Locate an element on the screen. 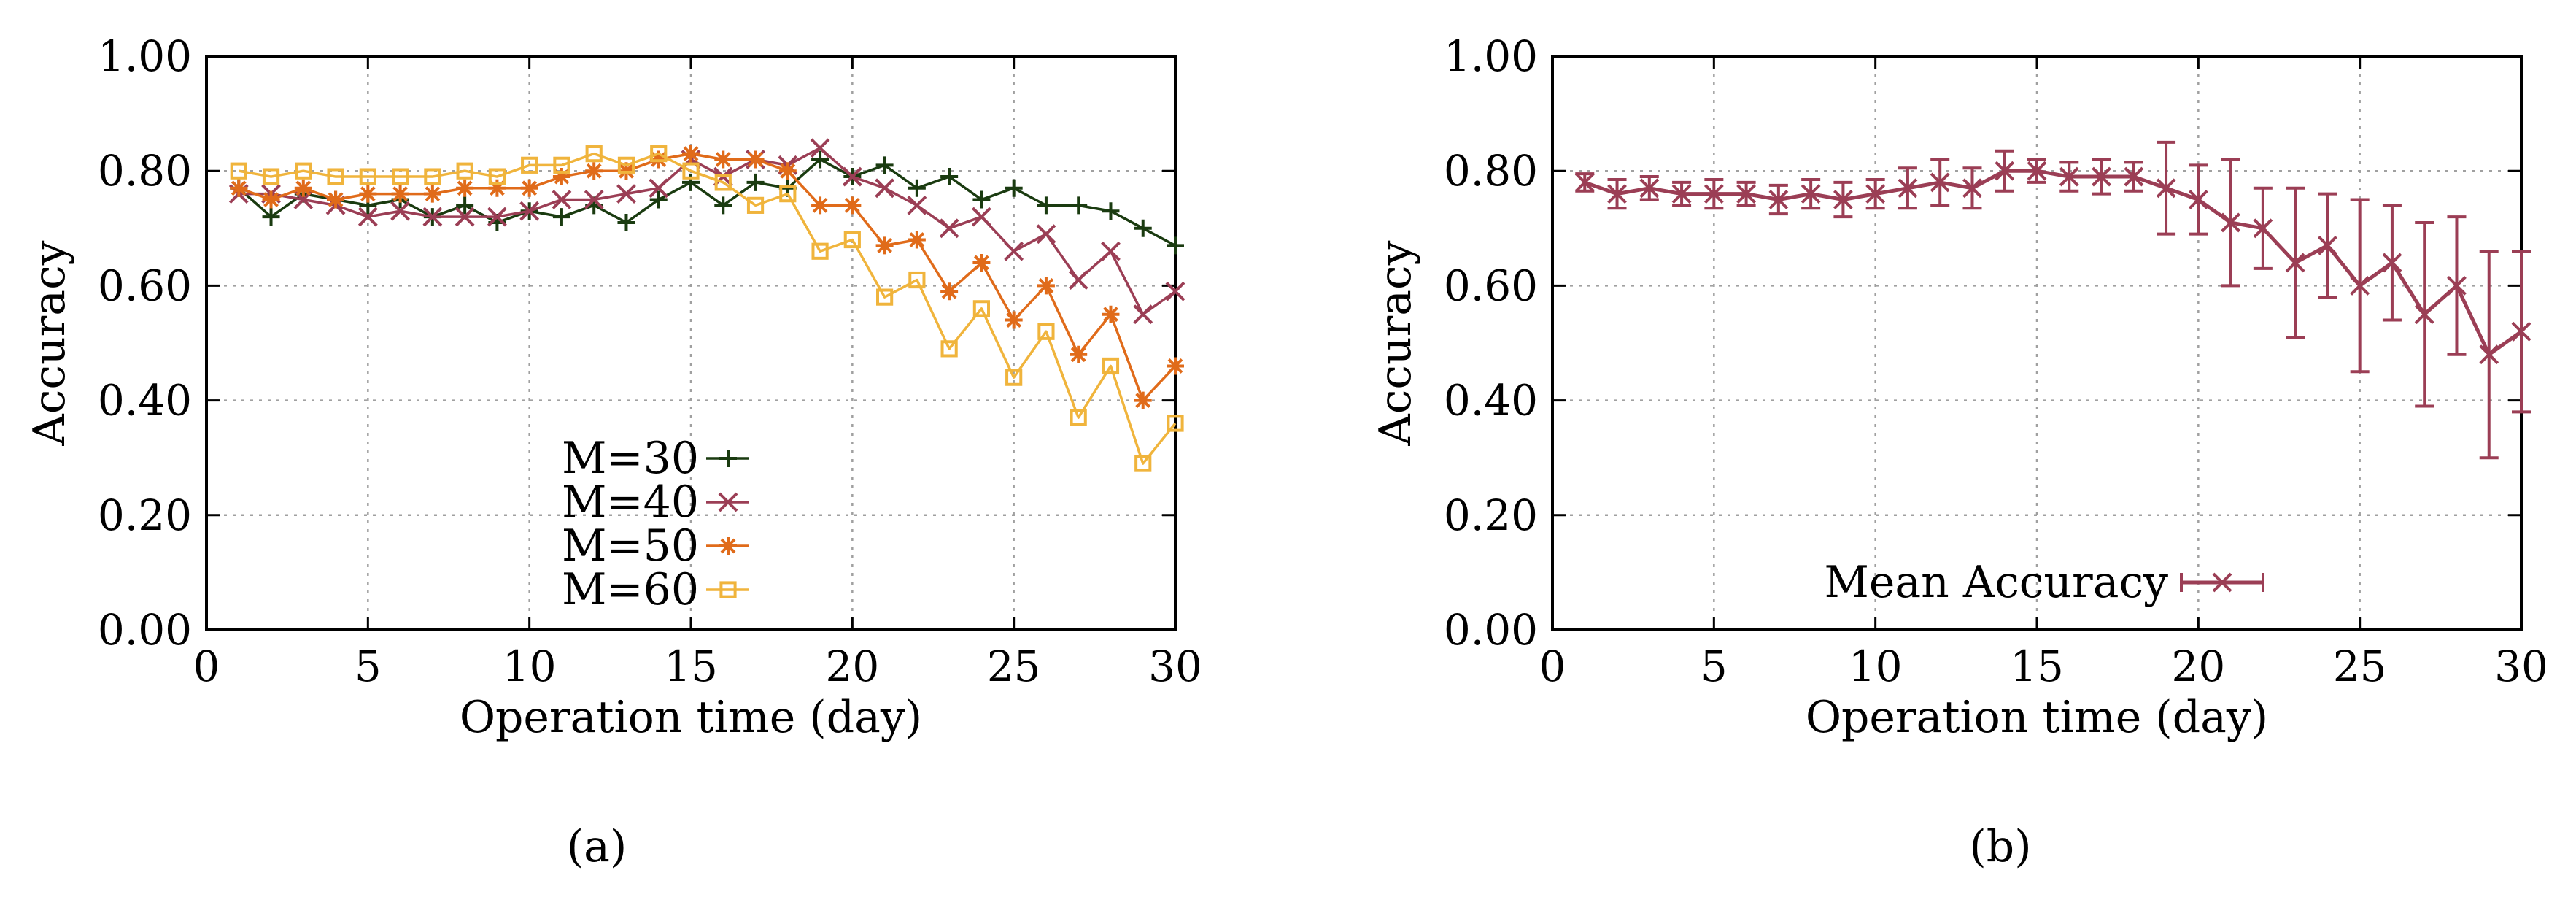  series-Mean Accuracy is located at coordinates (2052, 300).